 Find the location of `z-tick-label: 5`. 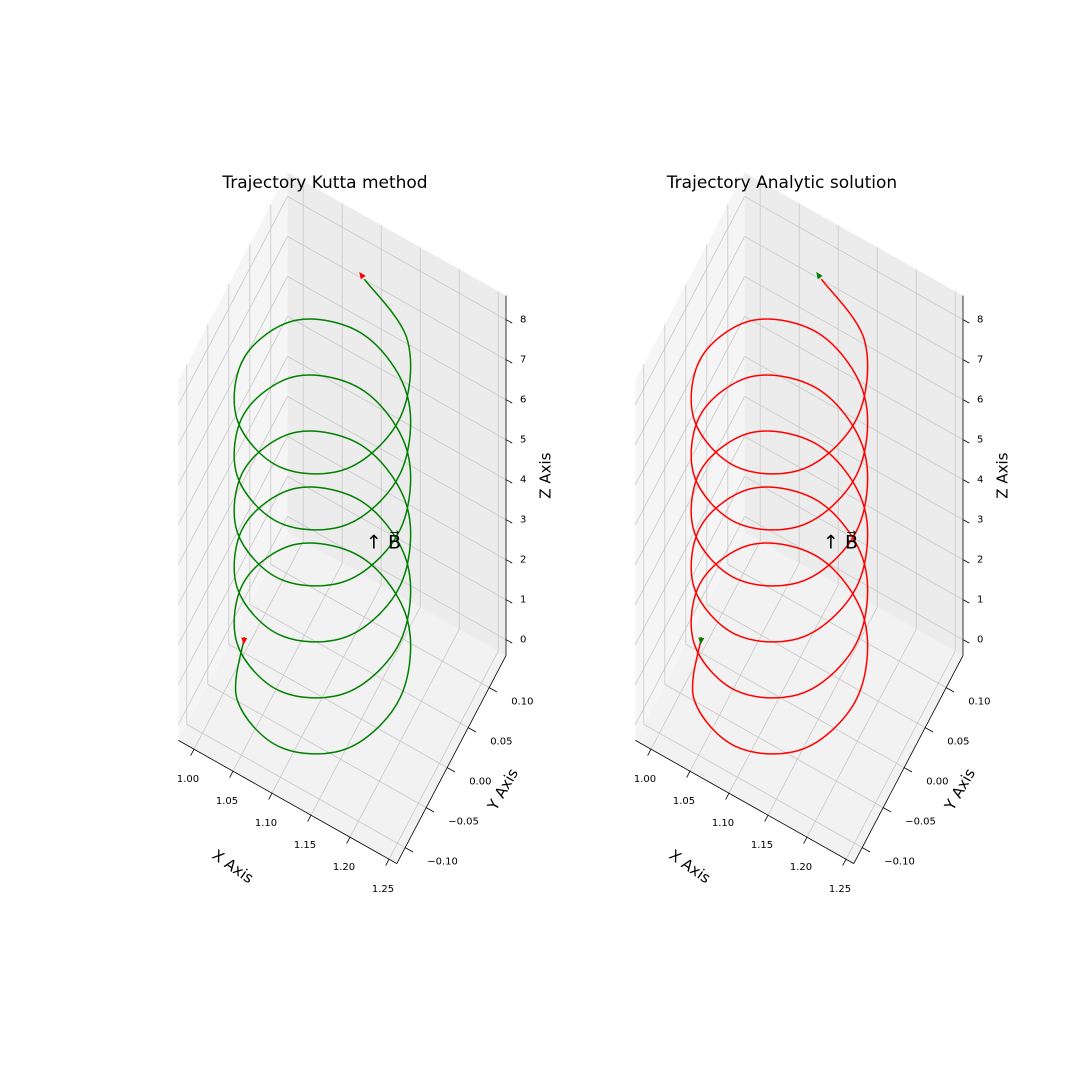

z-tick-label: 5 is located at coordinates (523, 440).